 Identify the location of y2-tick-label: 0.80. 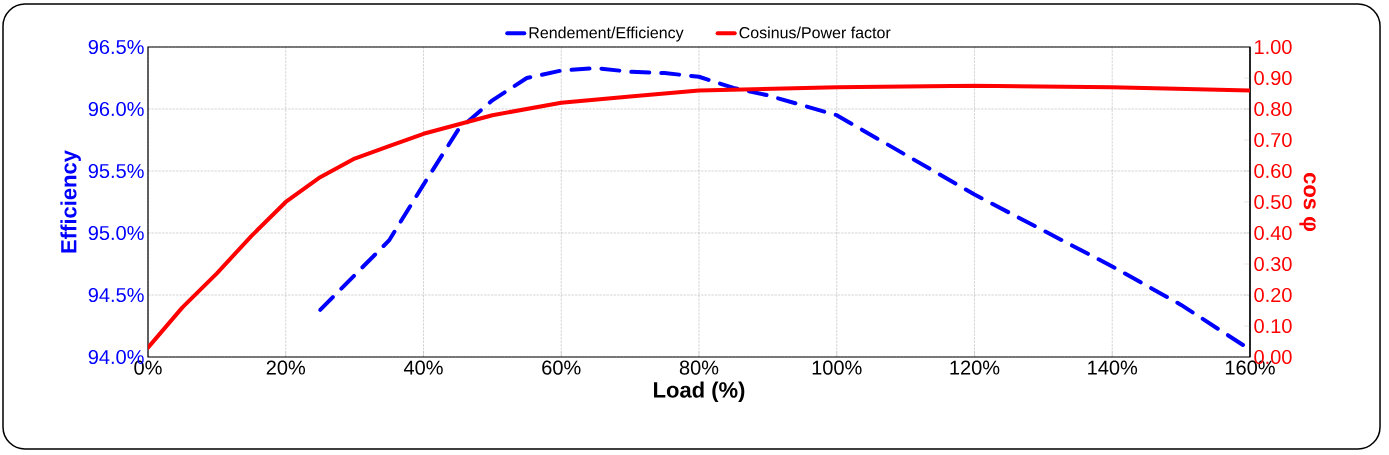
(1273, 109).